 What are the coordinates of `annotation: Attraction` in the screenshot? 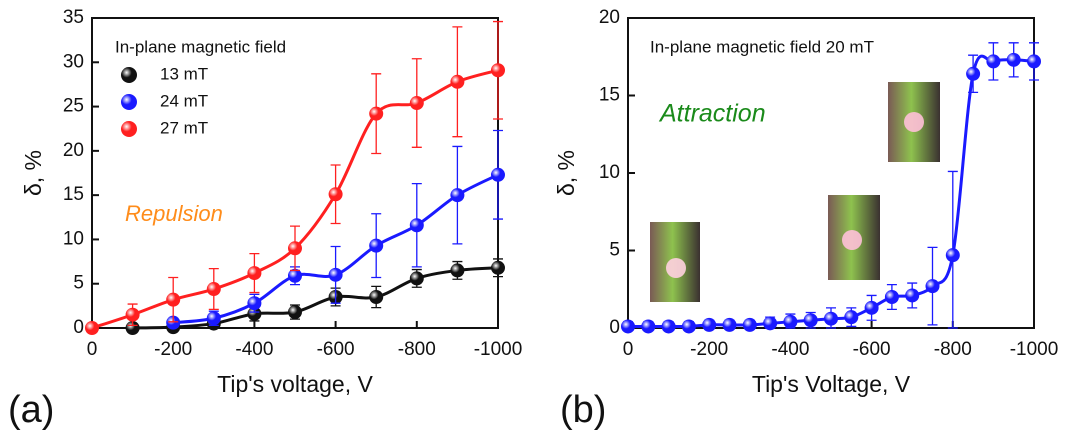 It's located at (712, 114).